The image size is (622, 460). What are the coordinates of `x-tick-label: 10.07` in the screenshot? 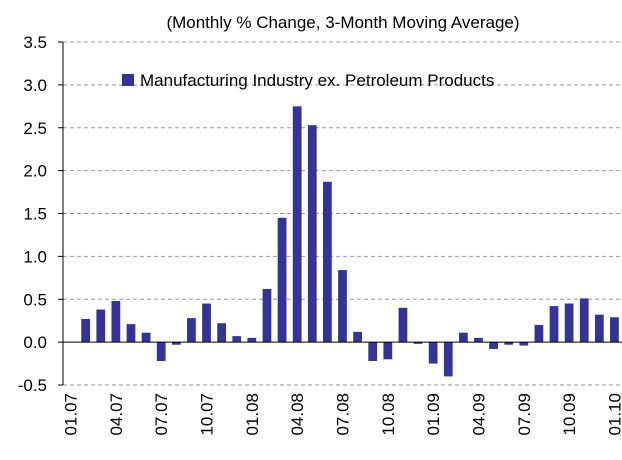 It's located at (207, 414).